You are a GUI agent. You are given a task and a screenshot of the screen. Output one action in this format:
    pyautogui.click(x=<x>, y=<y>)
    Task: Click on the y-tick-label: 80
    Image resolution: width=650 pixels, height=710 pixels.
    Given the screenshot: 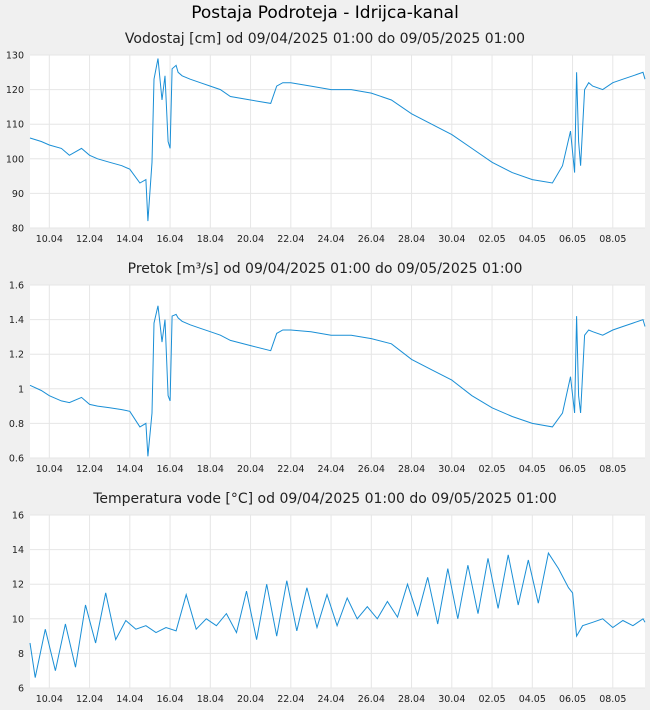 What is the action you would take?
    pyautogui.click(x=18, y=229)
    